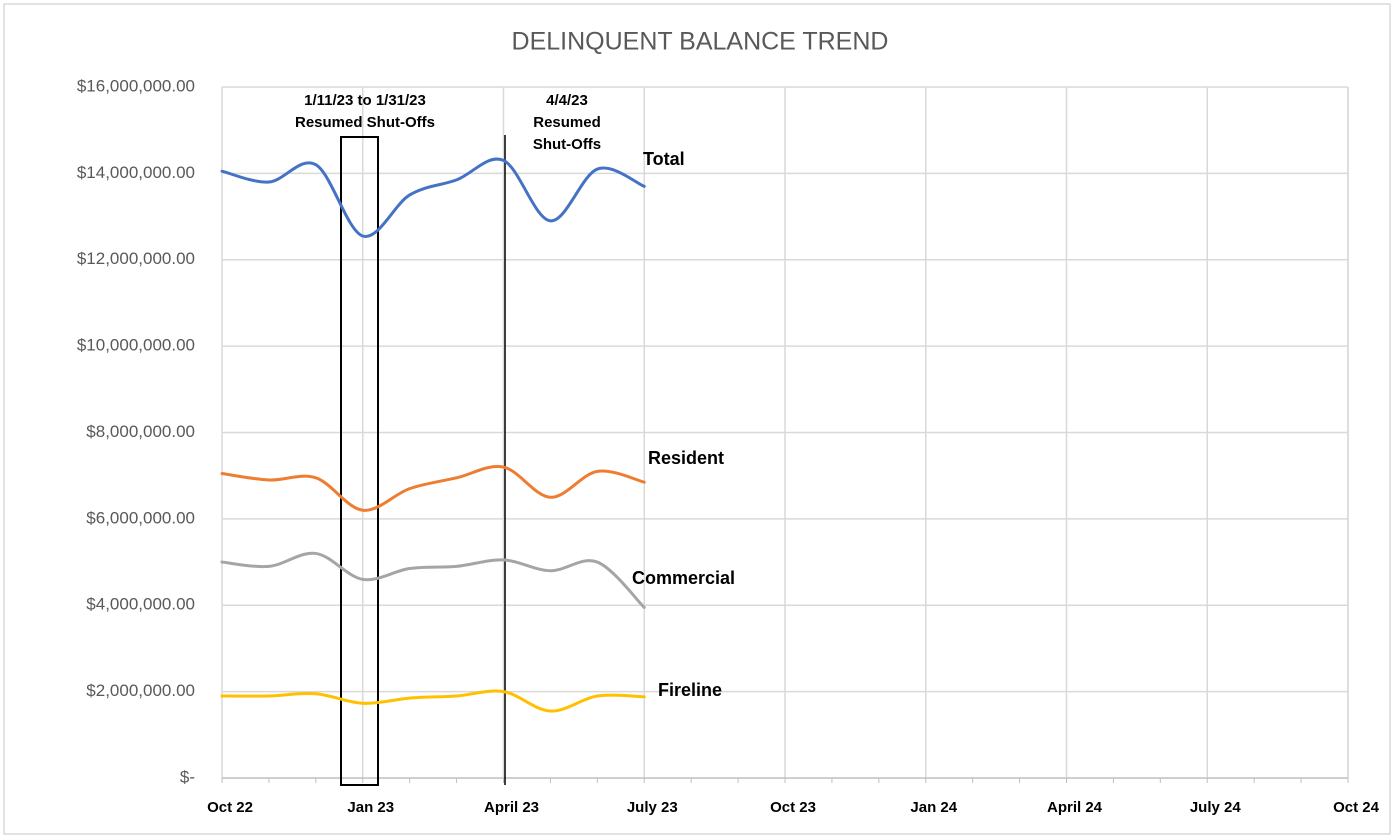 The width and height of the screenshot is (1395, 840). I want to click on series-label: Total, so click(664, 159).